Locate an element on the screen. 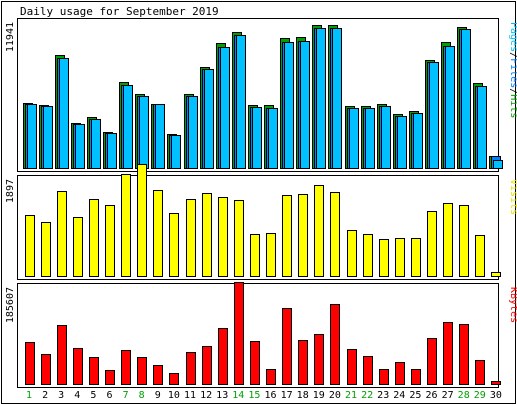 The height and width of the screenshot is (405, 517). day-label-25: 25 is located at coordinates (415, 395).